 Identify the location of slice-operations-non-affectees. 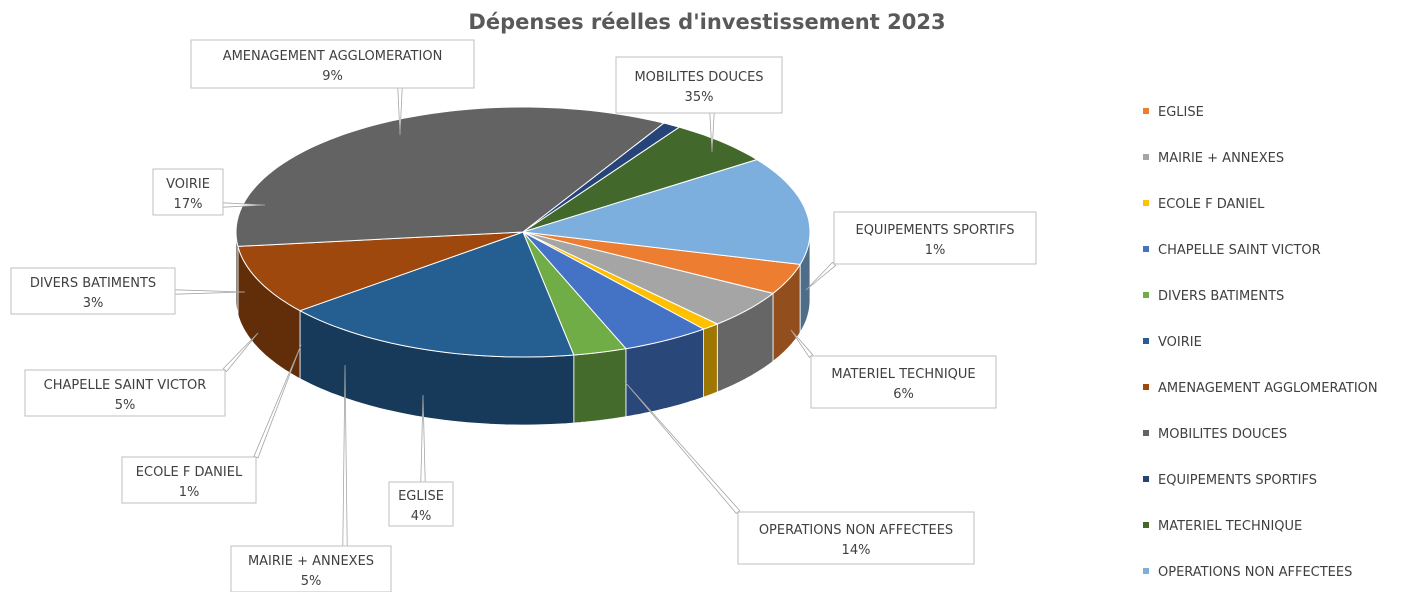
(666, 212).